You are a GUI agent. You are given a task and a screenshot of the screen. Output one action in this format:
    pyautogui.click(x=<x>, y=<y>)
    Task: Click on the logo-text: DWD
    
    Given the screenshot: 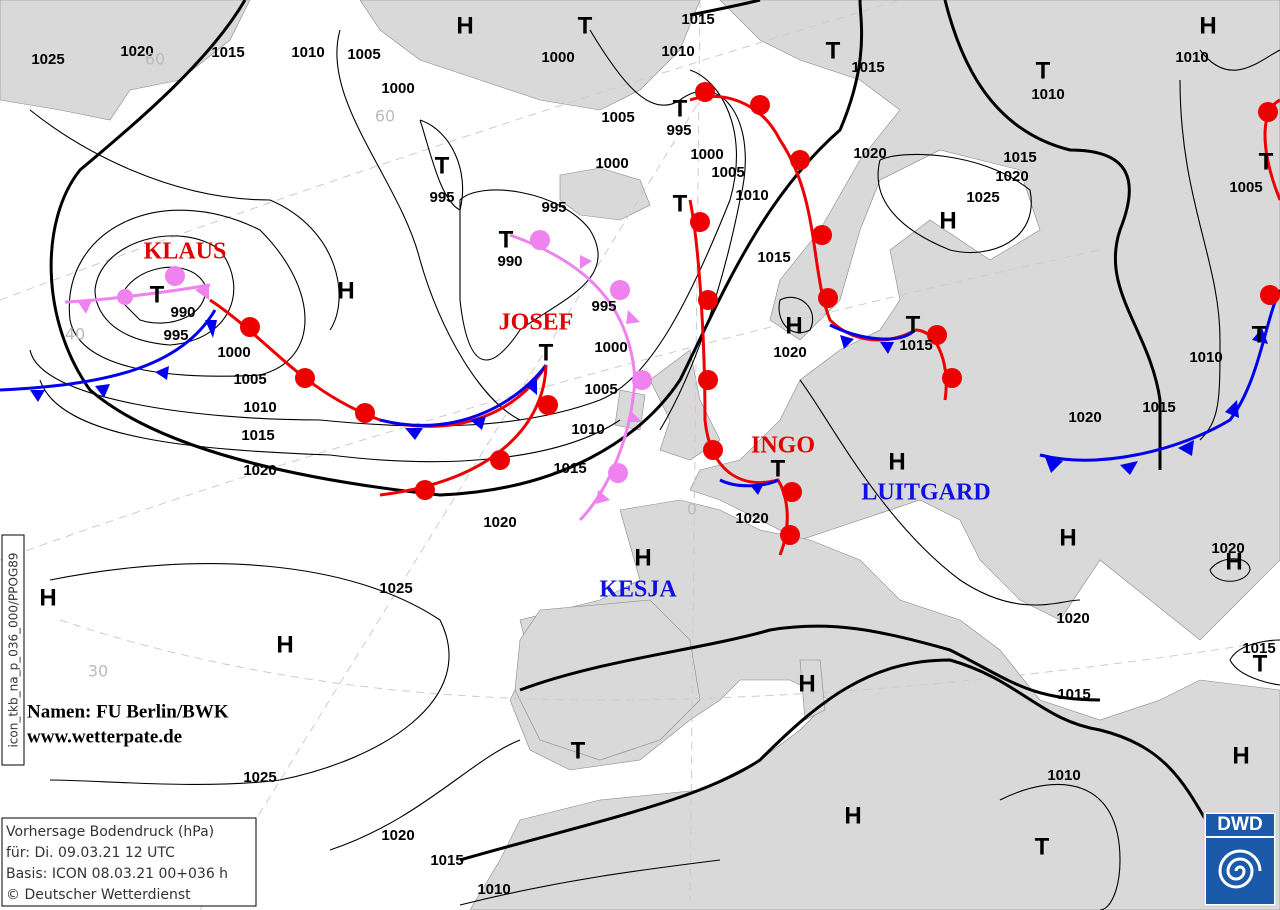 What is the action you would take?
    pyautogui.click(x=1239, y=824)
    